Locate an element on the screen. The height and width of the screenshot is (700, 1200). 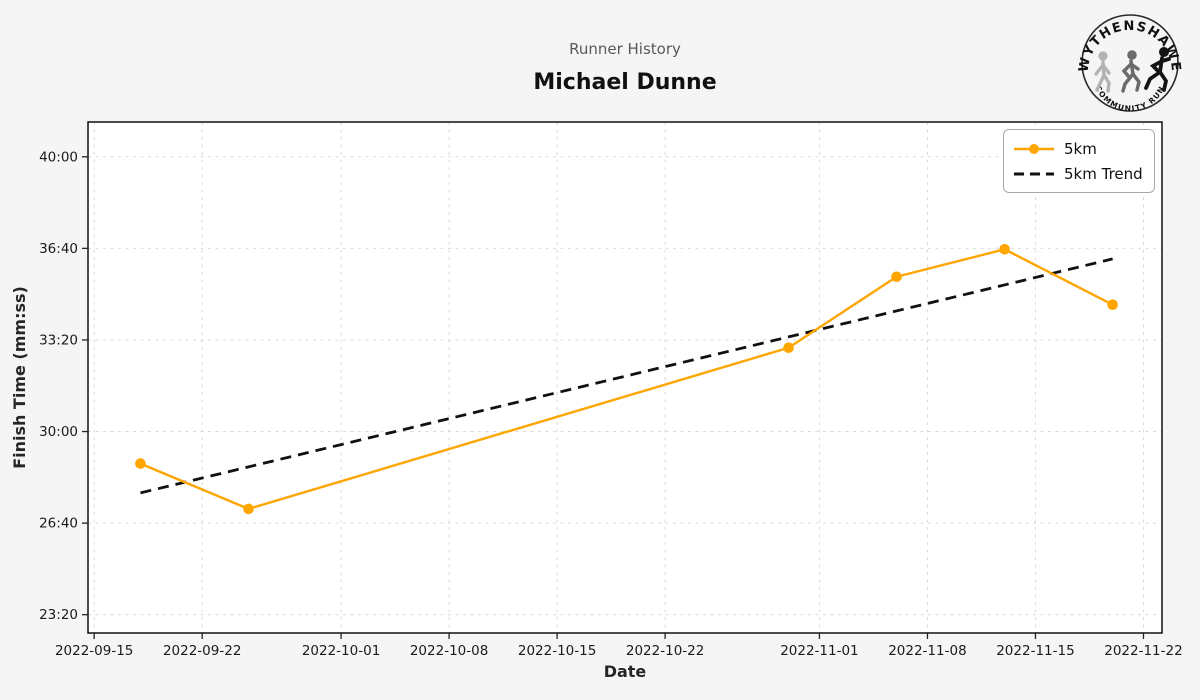
club-logo: WYTHENSHAWE COMMUNITY RUN is located at coordinates (1129, 63).